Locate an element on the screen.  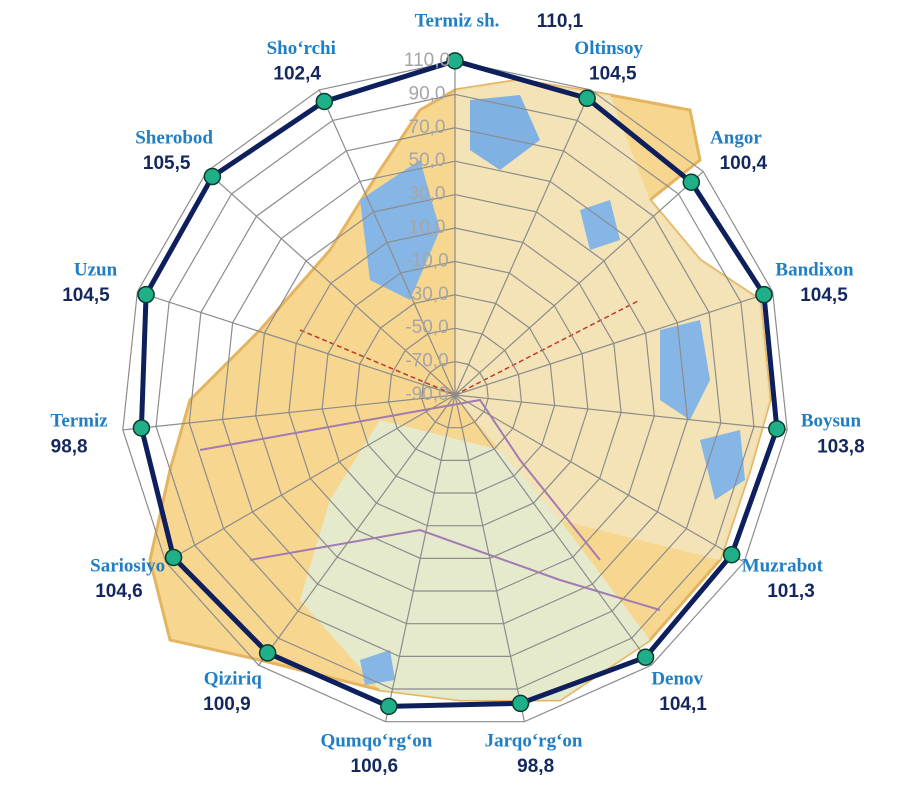
r-tick-label: -30,0 is located at coordinates (426, 294).